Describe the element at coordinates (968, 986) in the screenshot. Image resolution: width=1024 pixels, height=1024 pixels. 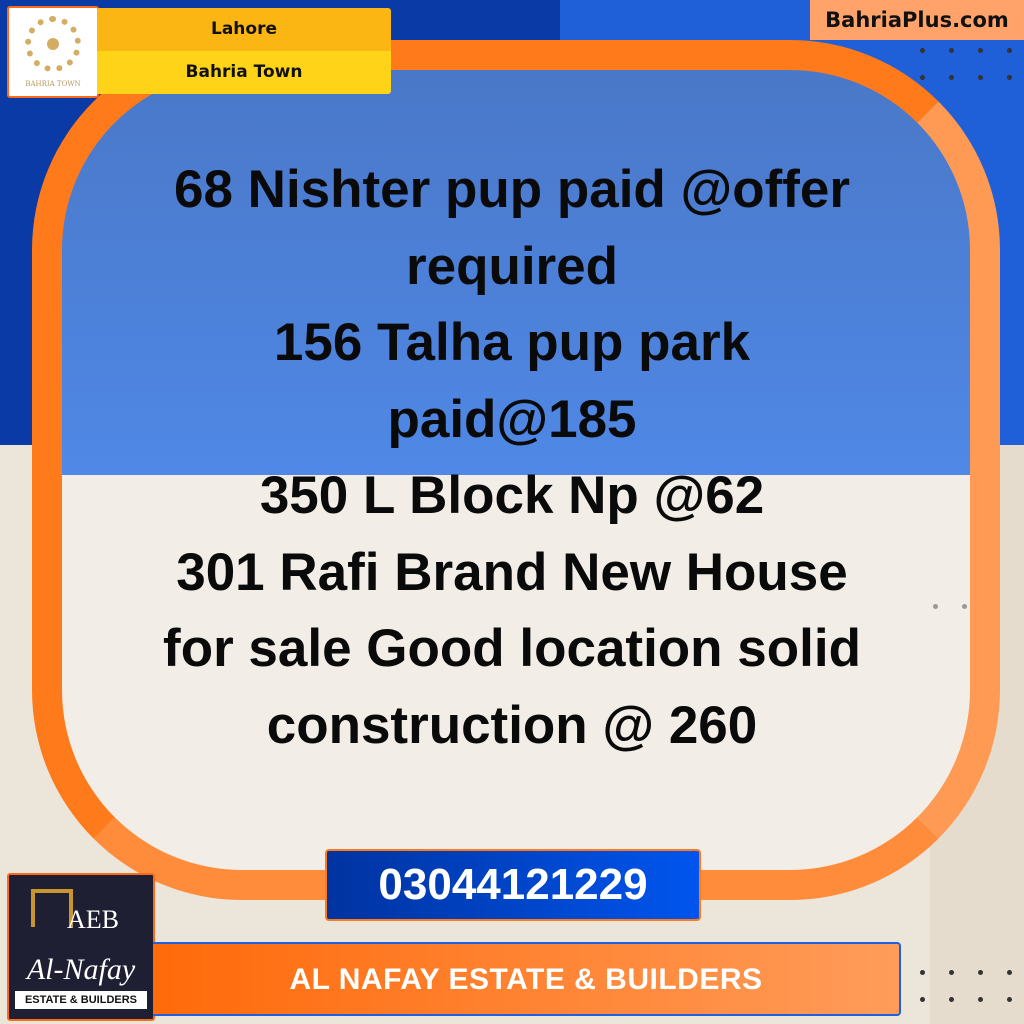
I see `decor-dots-bottom` at that location.